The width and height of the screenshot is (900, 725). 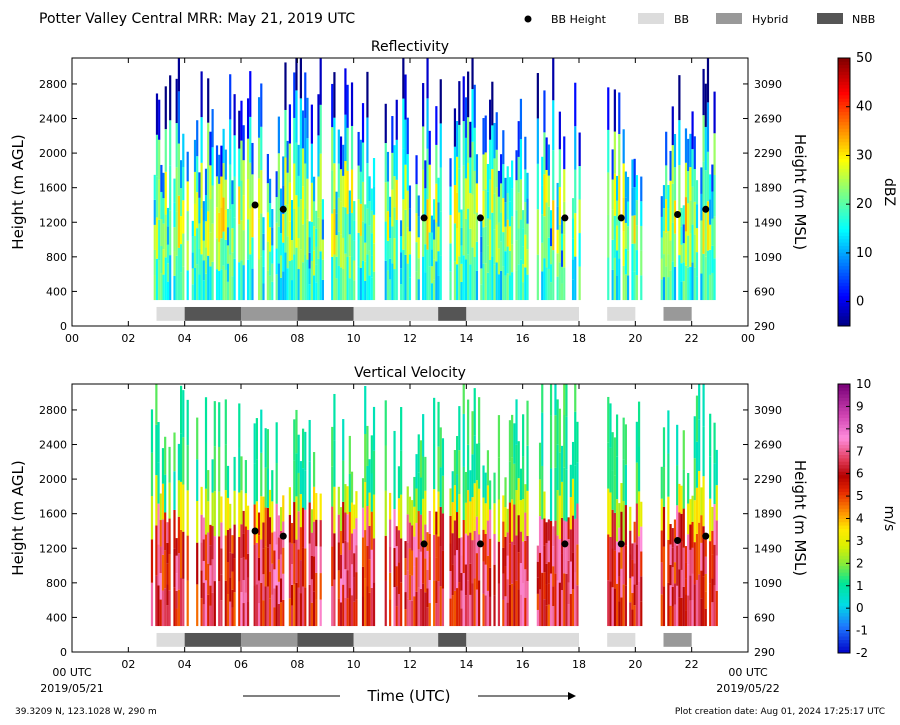 What do you see at coordinates (53, 548) in the screenshot?
I see `y-tick-label: 1200` at bounding box center [53, 548].